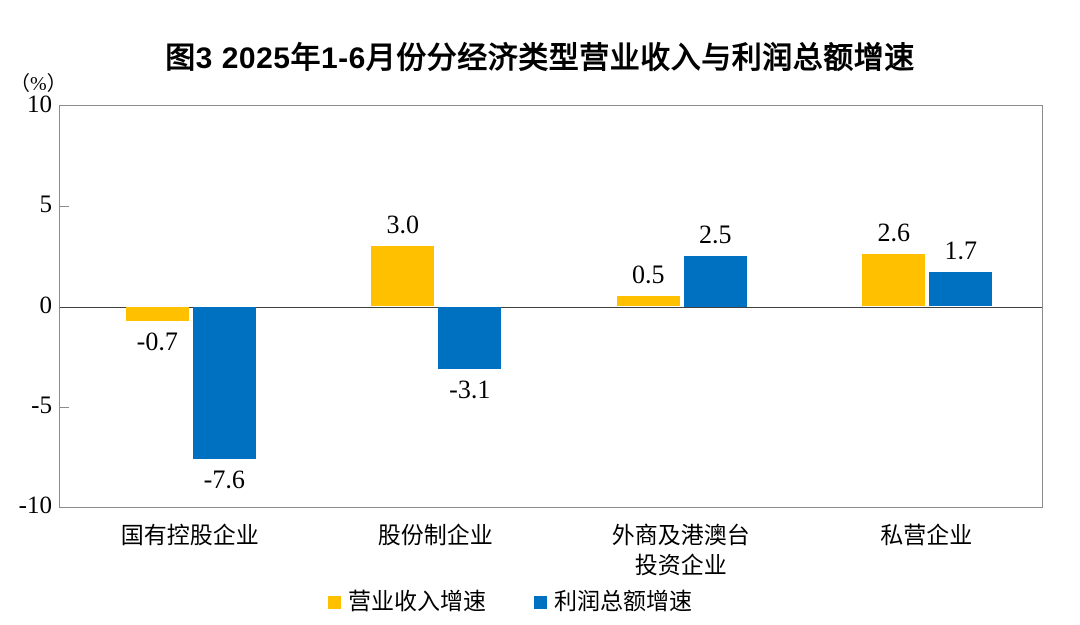  Describe the element at coordinates (470, 389) in the screenshot. I see `profit-value-label-1: -3.1` at that location.